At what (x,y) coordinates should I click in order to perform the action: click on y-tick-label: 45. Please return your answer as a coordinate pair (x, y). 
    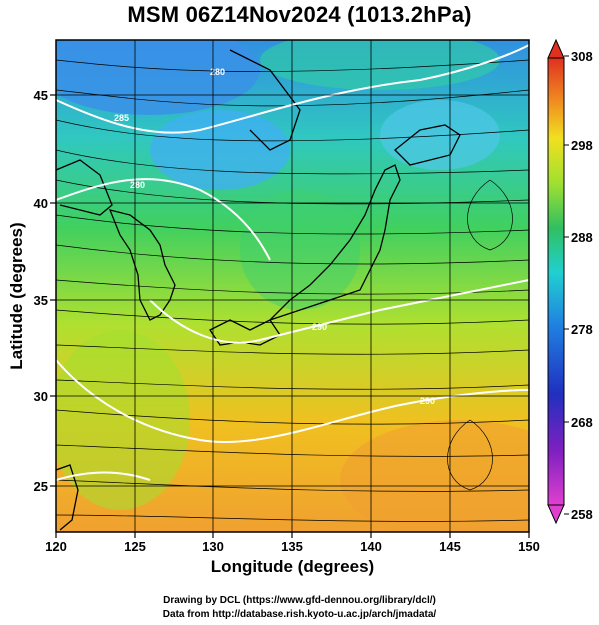
    Looking at the image, I should click on (41, 95).